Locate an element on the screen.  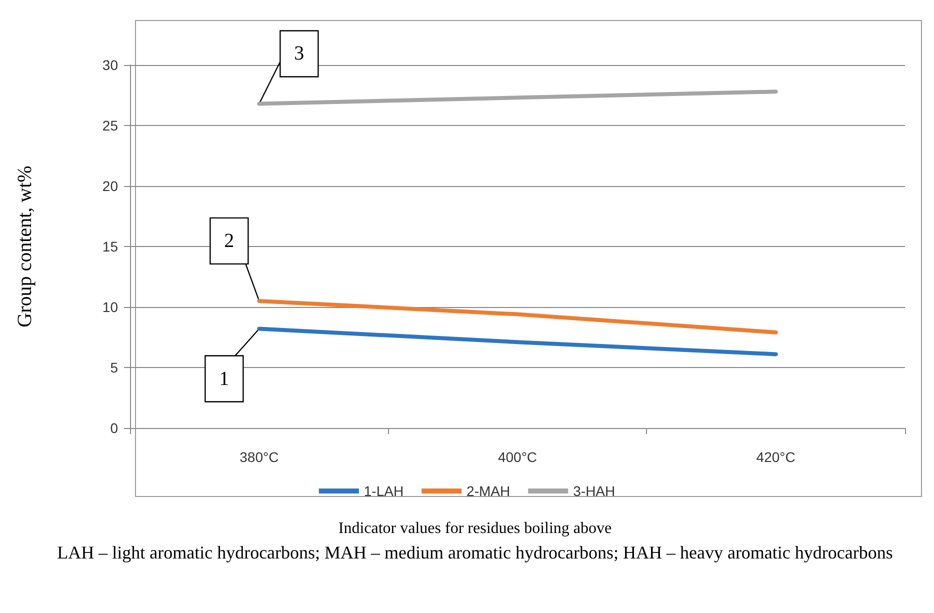
x-tick-label: 400°C is located at coordinates (518, 457).